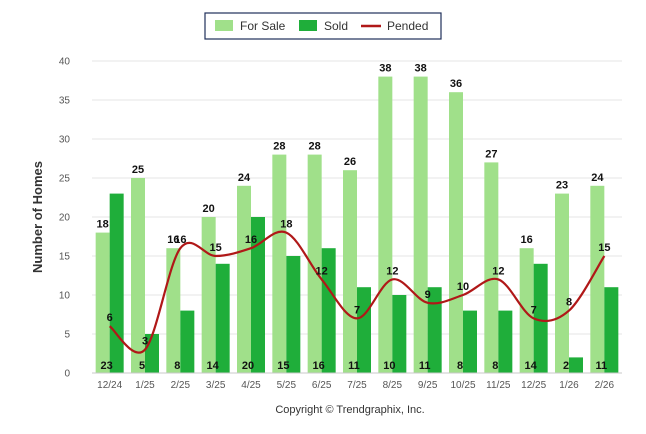 This screenshot has width=646, height=434. What do you see at coordinates (605, 385) in the screenshot?
I see `x-tick-label: 2/26` at bounding box center [605, 385].